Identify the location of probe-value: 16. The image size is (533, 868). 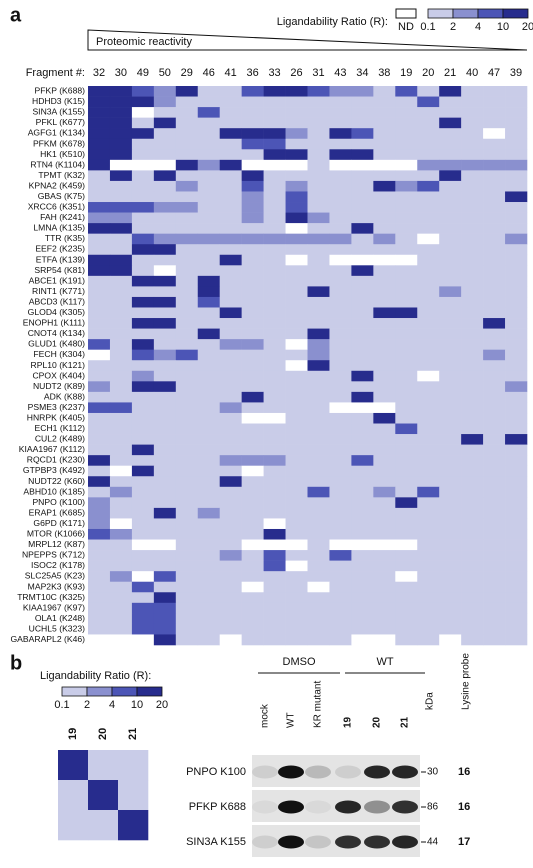
(464, 772).